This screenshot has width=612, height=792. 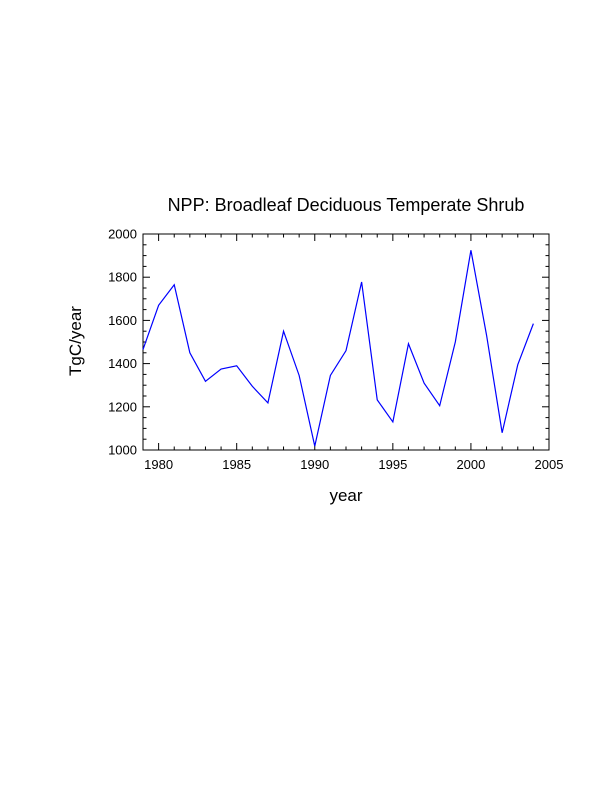 What do you see at coordinates (75, 341) in the screenshot?
I see `y-axis-title: TgC/year` at bounding box center [75, 341].